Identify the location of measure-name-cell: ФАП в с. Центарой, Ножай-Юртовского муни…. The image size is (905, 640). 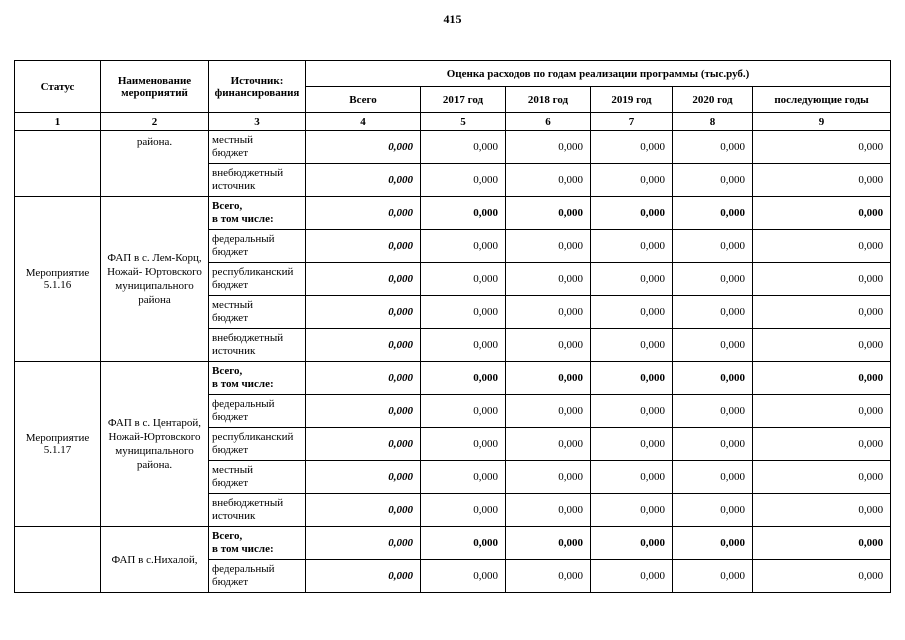
(154, 444).